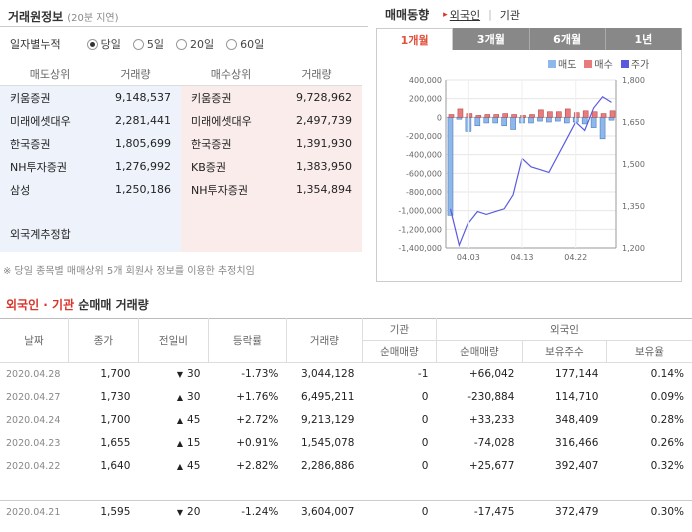 The image size is (692, 532). I want to click on col-ratio: 보유율, so click(648, 351).